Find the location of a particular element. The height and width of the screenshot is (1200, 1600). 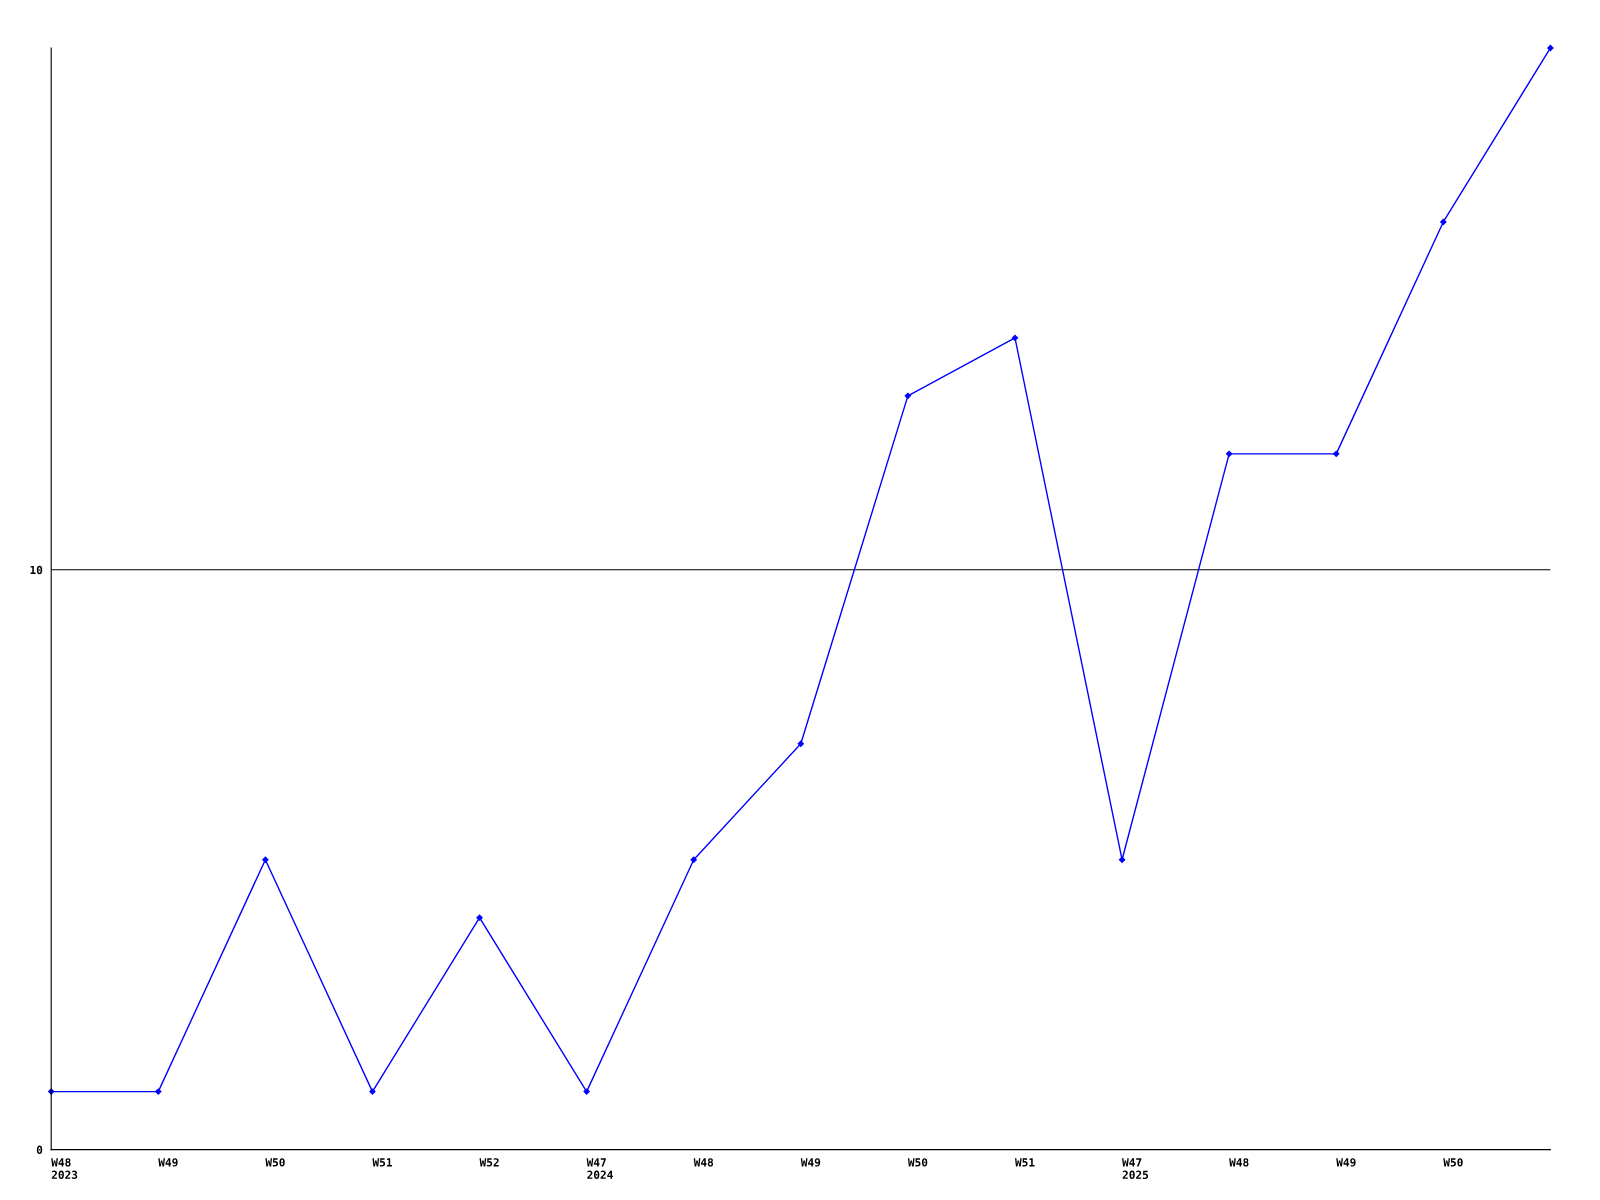

x-tick-label: W52 is located at coordinates (489, 1162).